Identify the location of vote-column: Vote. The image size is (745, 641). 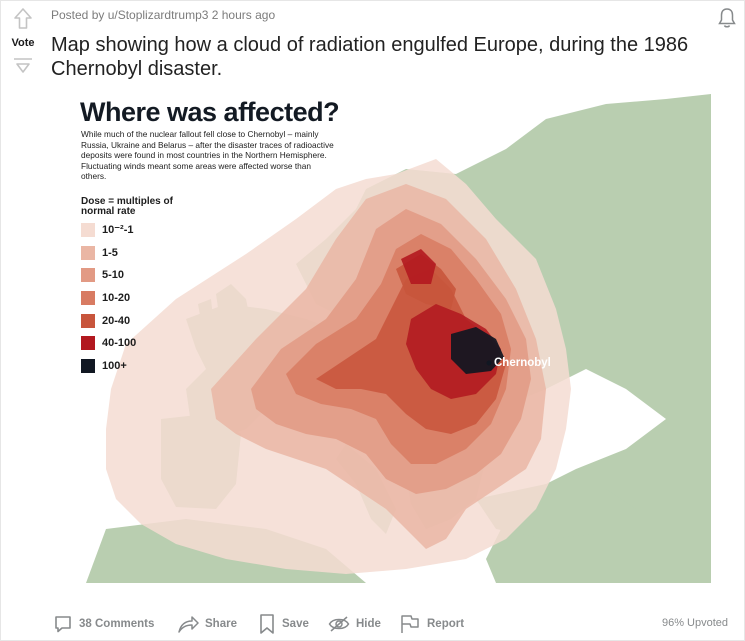
(23, 51).